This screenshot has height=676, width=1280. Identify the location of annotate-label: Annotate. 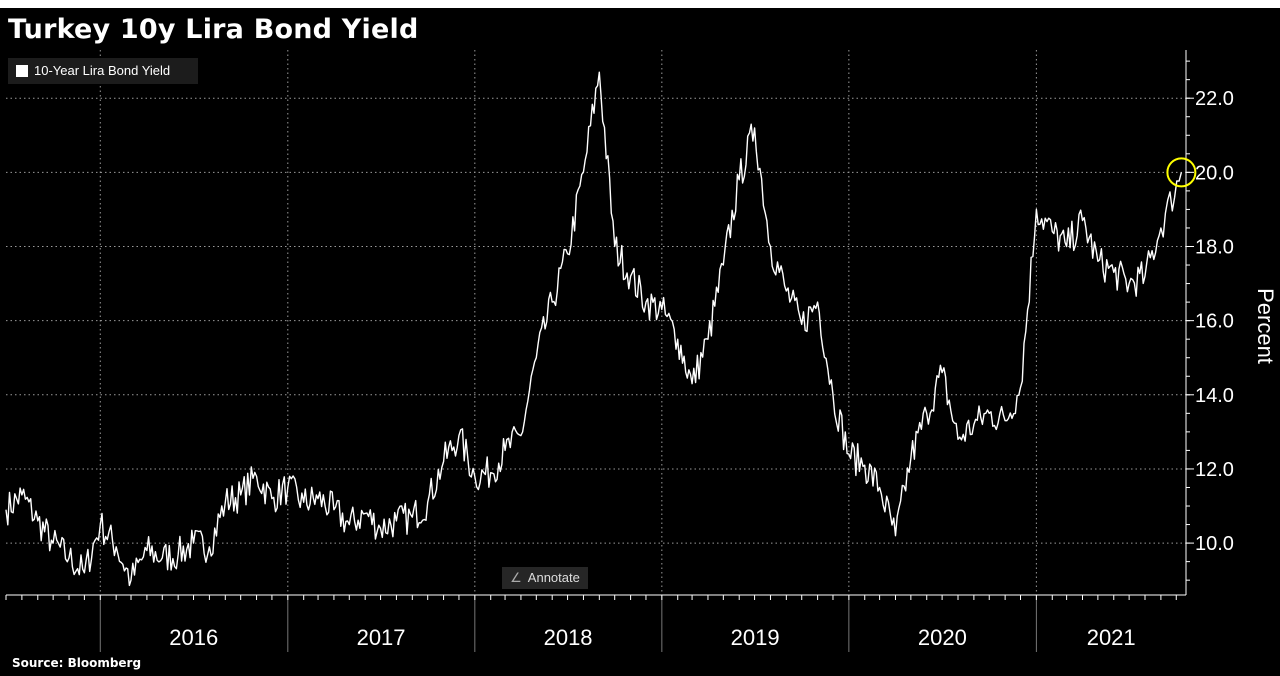
(553, 577).